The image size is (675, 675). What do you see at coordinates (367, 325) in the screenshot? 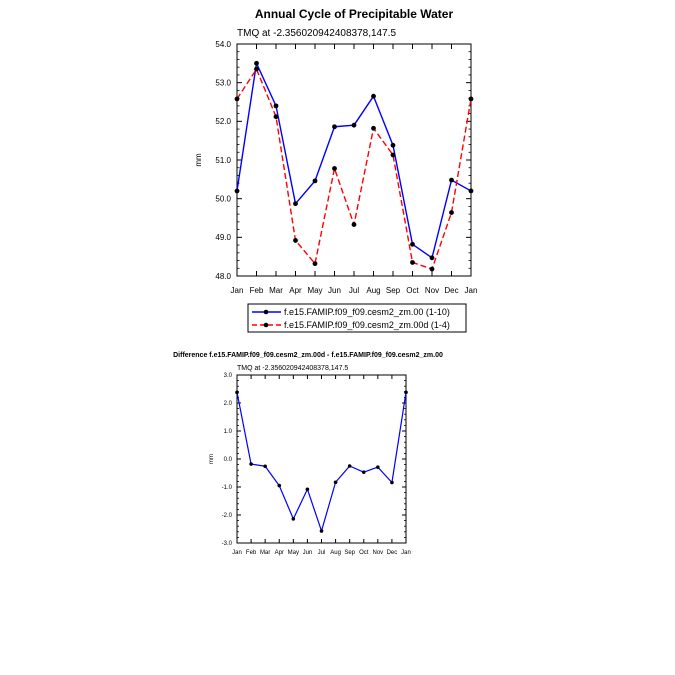
I see `legend-label-2: f.e15.FAMIP.f09_f09.cesm2_zm.00d (1-4)` at bounding box center [367, 325].